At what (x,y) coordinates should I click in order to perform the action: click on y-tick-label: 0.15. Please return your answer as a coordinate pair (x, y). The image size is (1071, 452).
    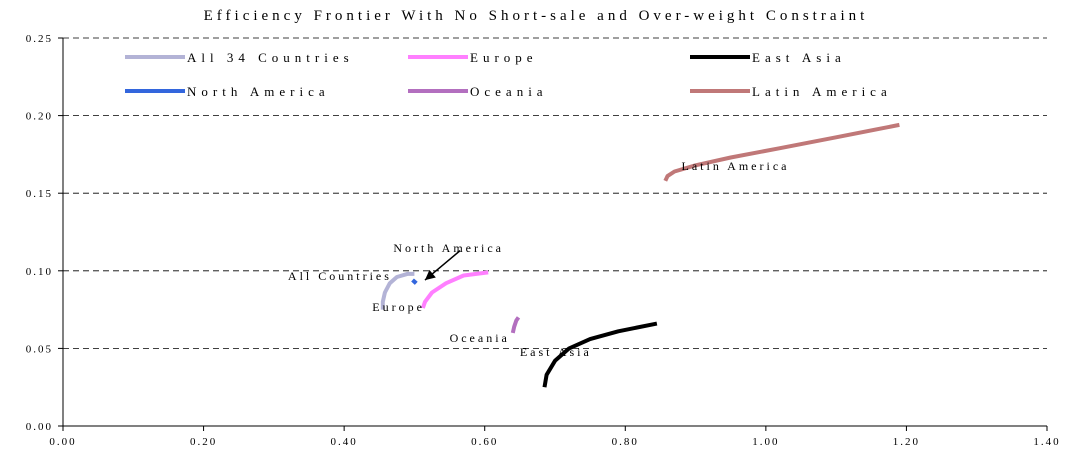
    Looking at the image, I should click on (39, 194).